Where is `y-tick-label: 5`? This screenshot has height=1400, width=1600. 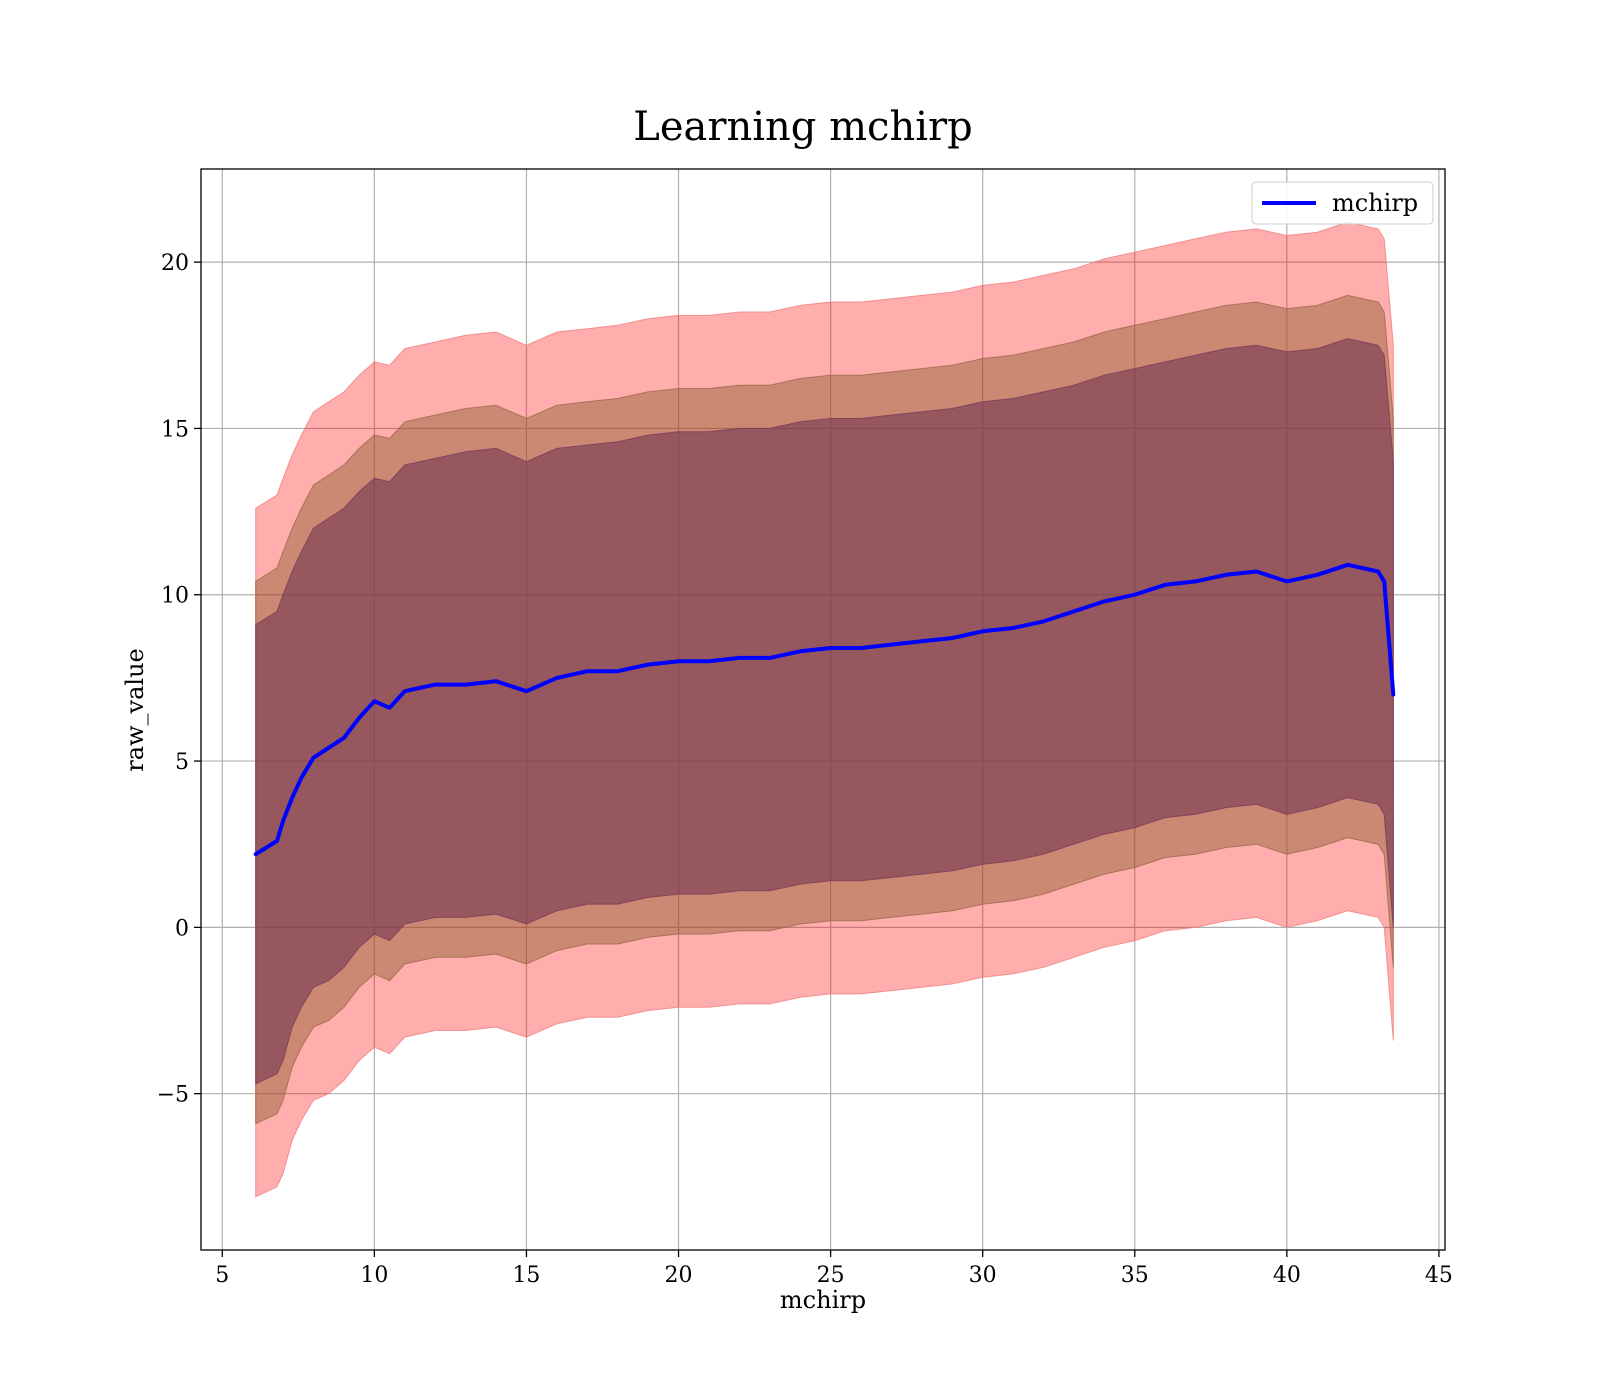 y-tick-label: 5 is located at coordinates (182, 762).